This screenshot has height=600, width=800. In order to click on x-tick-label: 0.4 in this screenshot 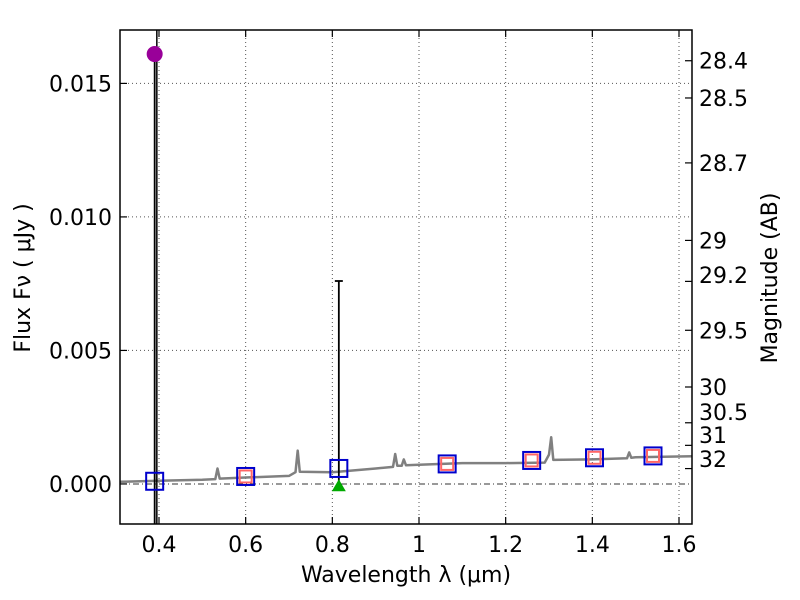, I will do `click(159, 545)`.